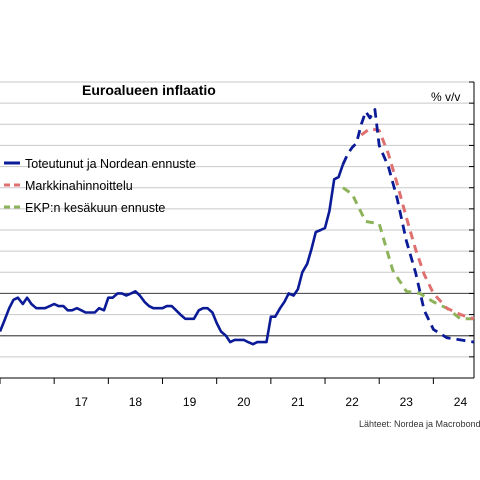 This screenshot has width=480, height=480. What do you see at coordinates (95, 208) in the screenshot?
I see `legend-label-ecb: EKP:n kesäkuun ennuste` at bounding box center [95, 208].